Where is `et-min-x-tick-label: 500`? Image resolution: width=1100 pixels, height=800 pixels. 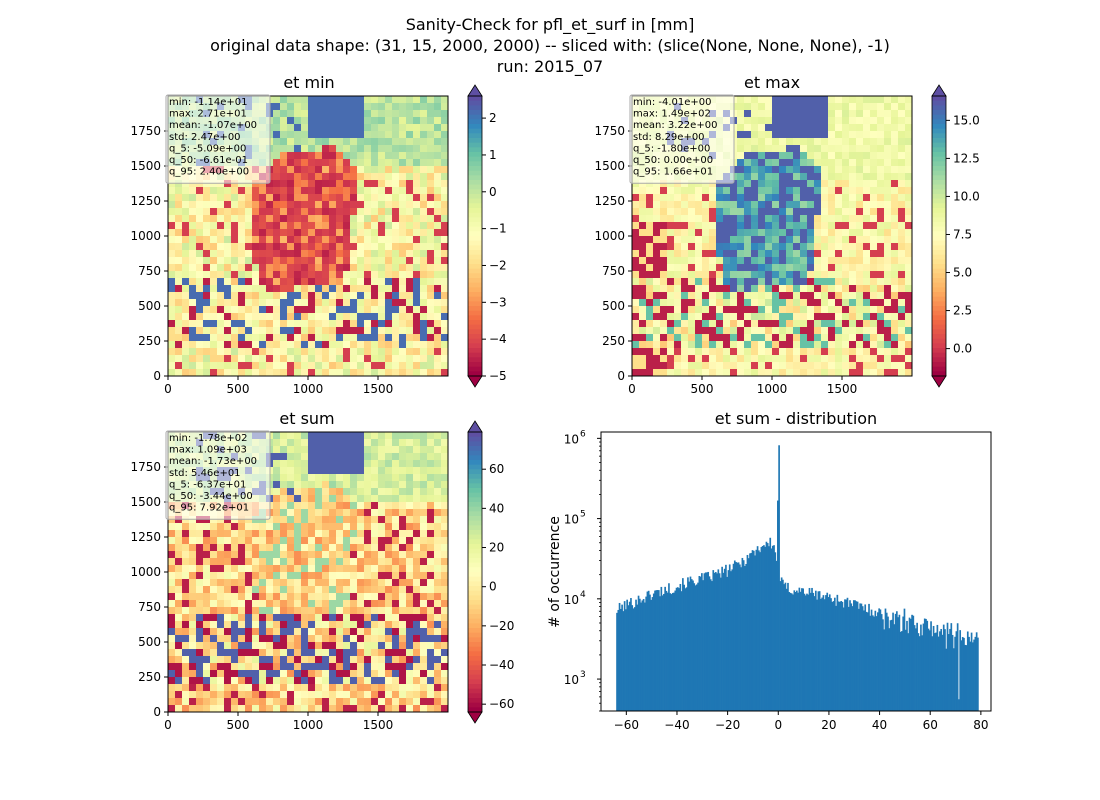 et-min-x-tick-label: 500 is located at coordinates (238, 389).